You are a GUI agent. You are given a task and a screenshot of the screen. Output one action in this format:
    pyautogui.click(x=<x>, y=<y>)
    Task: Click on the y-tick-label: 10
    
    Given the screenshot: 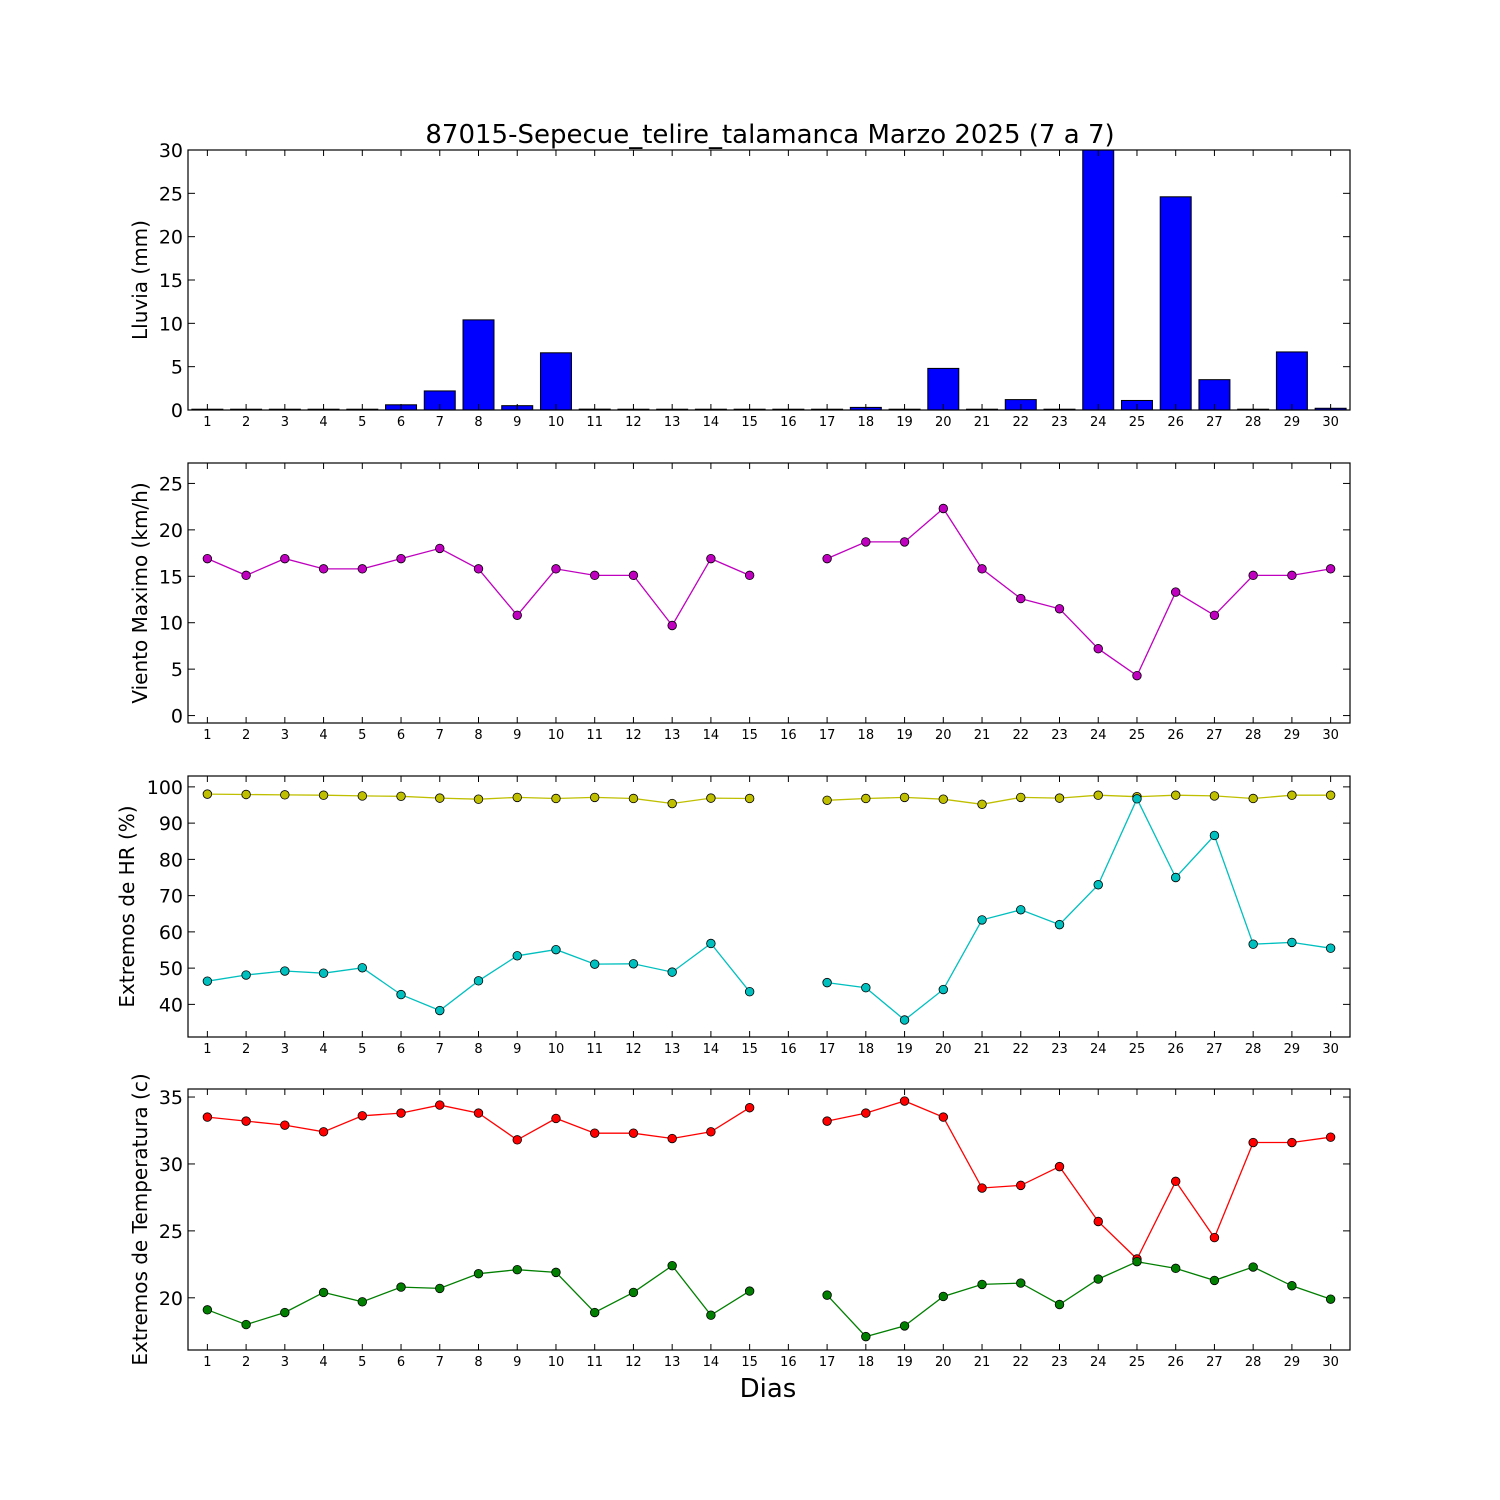 What is the action you would take?
    pyautogui.click(x=171, y=624)
    